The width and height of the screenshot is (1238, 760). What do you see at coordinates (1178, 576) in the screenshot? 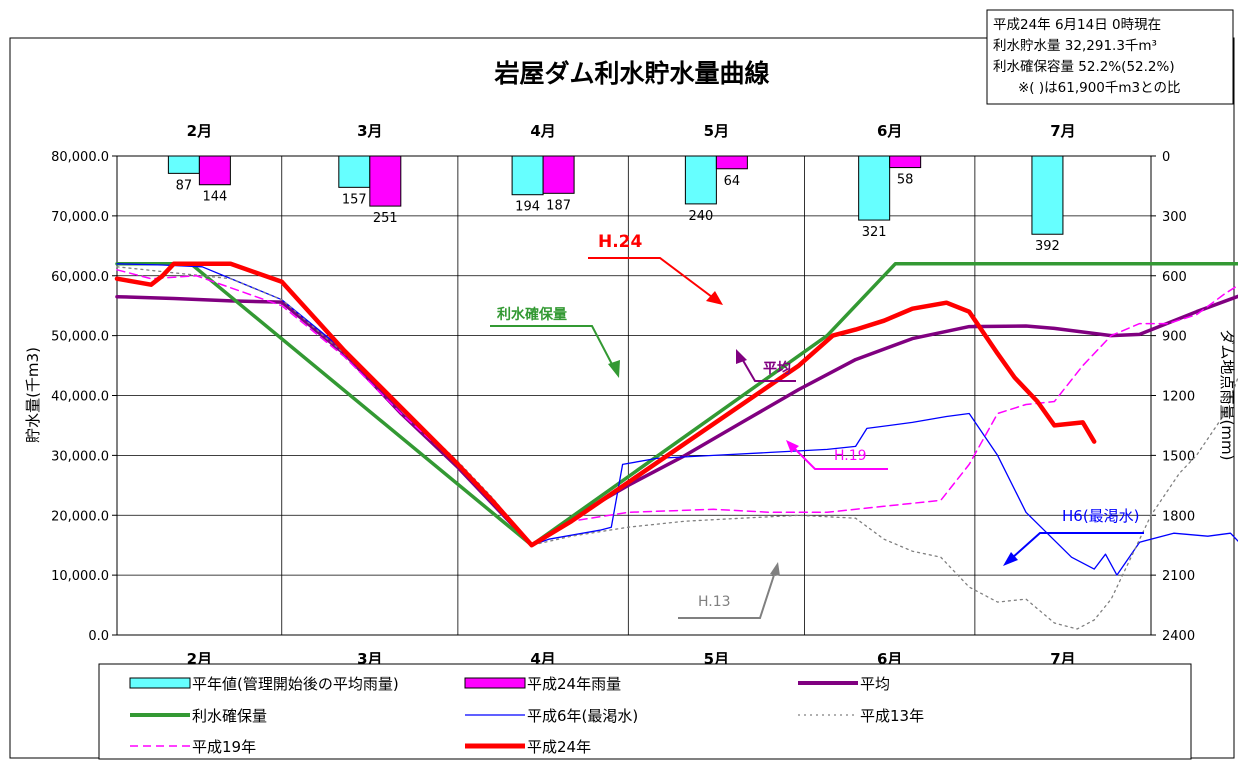
I see `y2-tick-label: 2100` at bounding box center [1178, 576].